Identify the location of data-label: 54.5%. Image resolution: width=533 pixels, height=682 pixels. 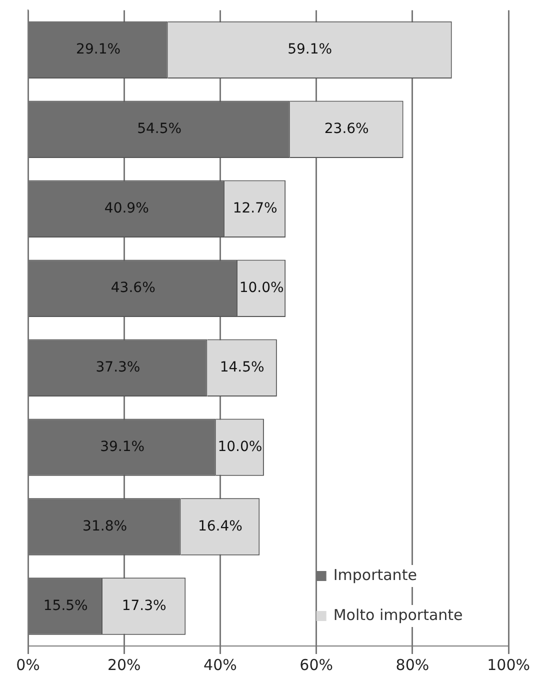
(159, 129).